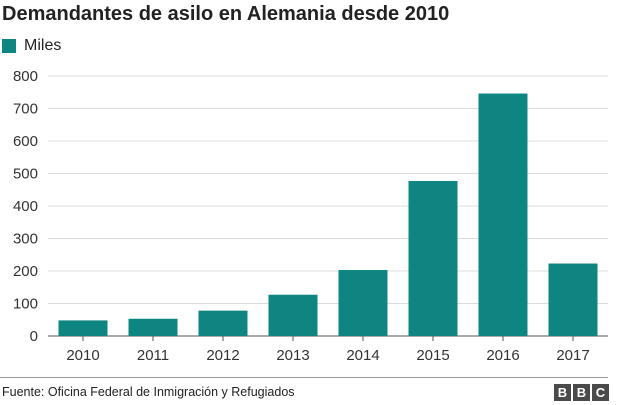 This screenshot has height=405, width=640. Describe the element at coordinates (362, 355) in the screenshot. I see `x-tick-label: 2014` at that location.